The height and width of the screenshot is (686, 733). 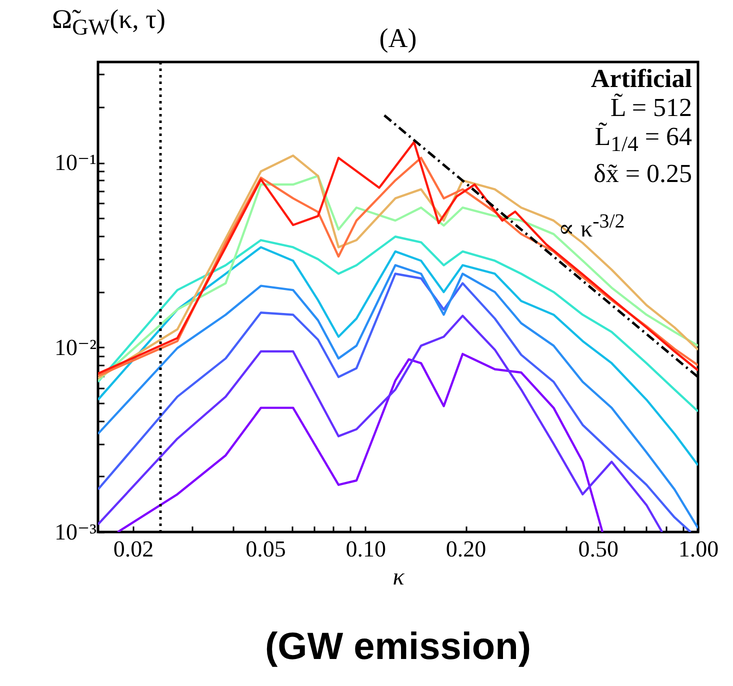 What do you see at coordinates (75, 163) in the screenshot?
I see `y-tick-label: 10⁻¹` at bounding box center [75, 163].